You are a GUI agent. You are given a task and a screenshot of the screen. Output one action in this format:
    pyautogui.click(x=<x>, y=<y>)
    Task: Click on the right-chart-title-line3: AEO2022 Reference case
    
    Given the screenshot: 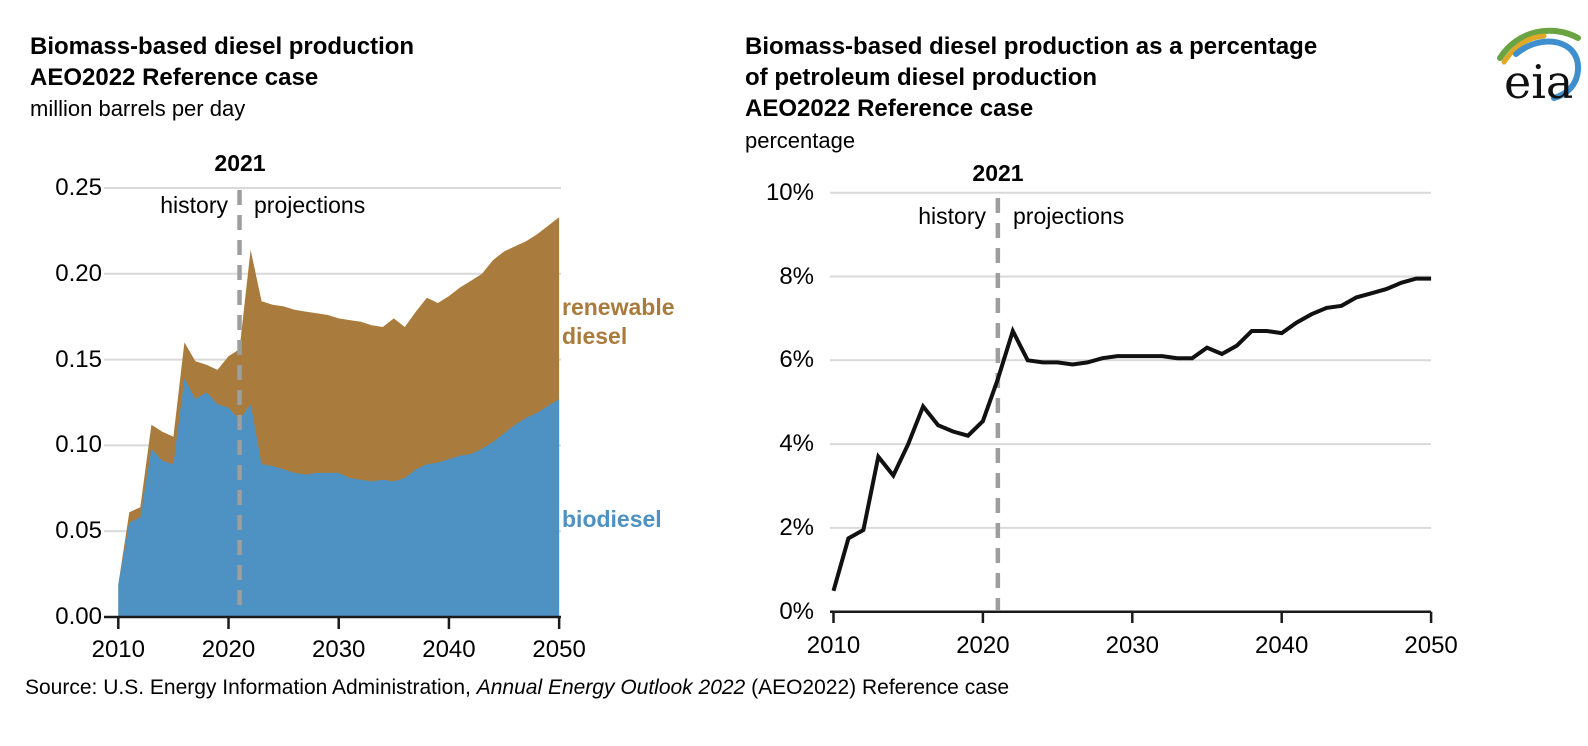 What is the action you would take?
    pyautogui.click(x=889, y=108)
    